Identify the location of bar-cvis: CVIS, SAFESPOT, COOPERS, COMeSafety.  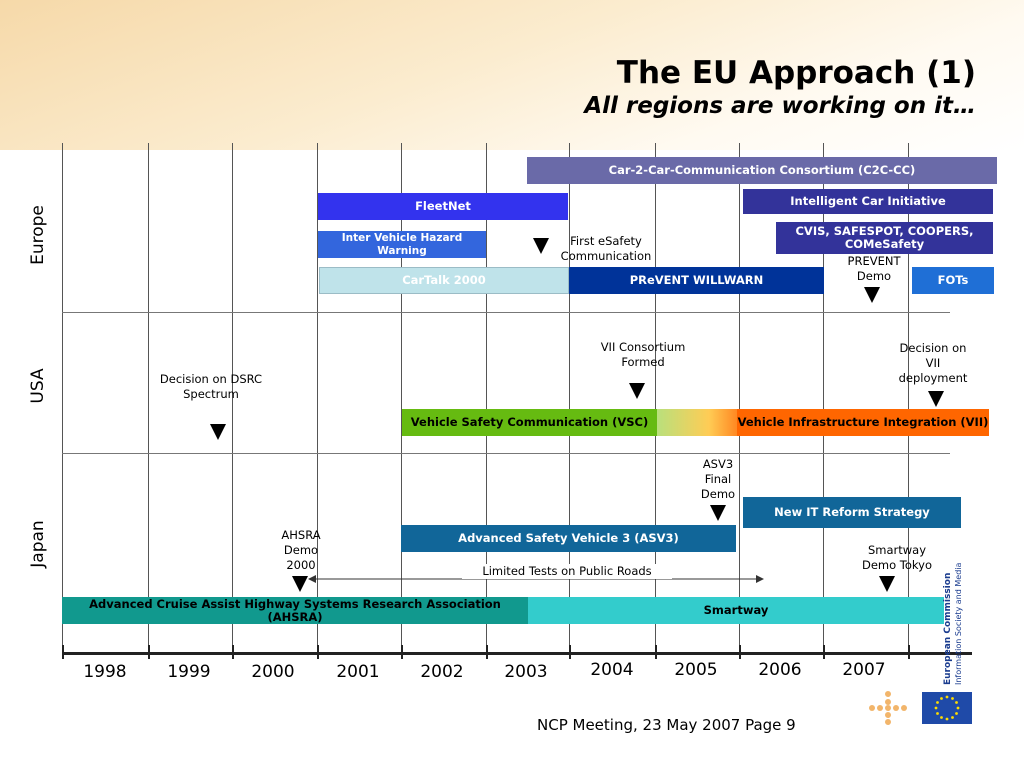
(884, 238).